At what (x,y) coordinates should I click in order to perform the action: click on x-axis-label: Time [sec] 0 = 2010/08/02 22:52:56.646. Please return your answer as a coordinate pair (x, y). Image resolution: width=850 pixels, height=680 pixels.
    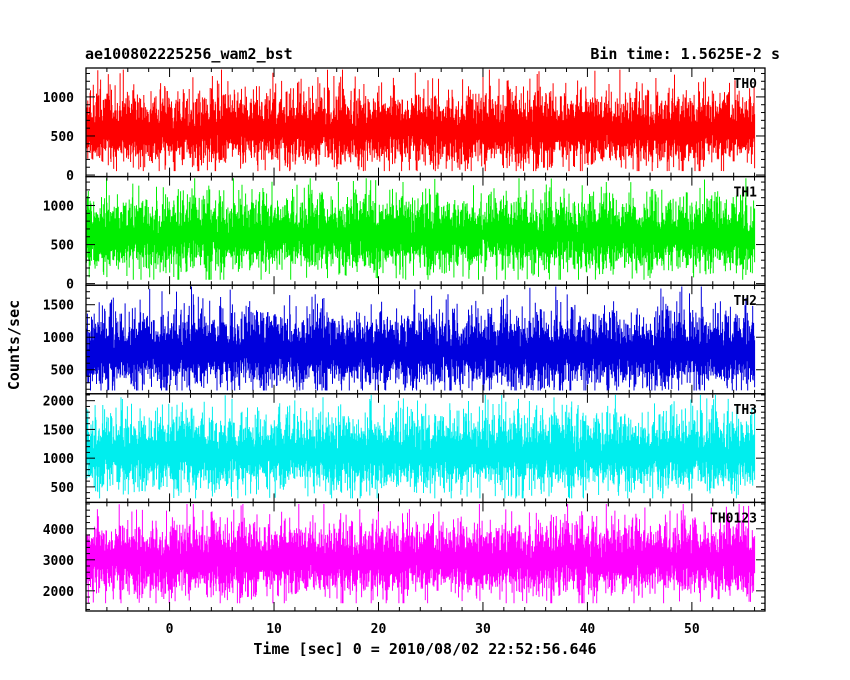
    Looking at the image, I should click on (424, 649).